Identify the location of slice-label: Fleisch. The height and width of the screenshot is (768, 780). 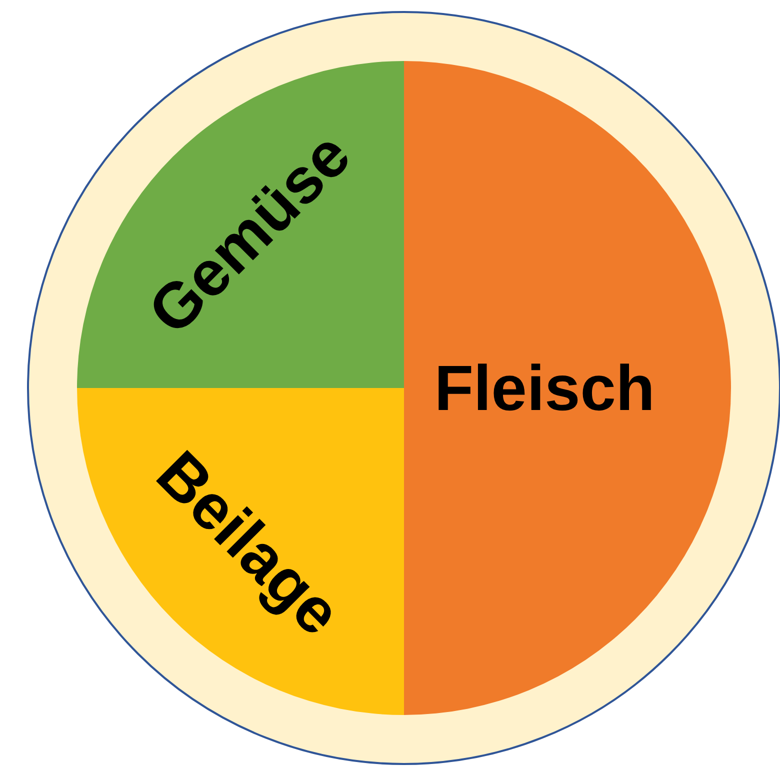
(544, 388).